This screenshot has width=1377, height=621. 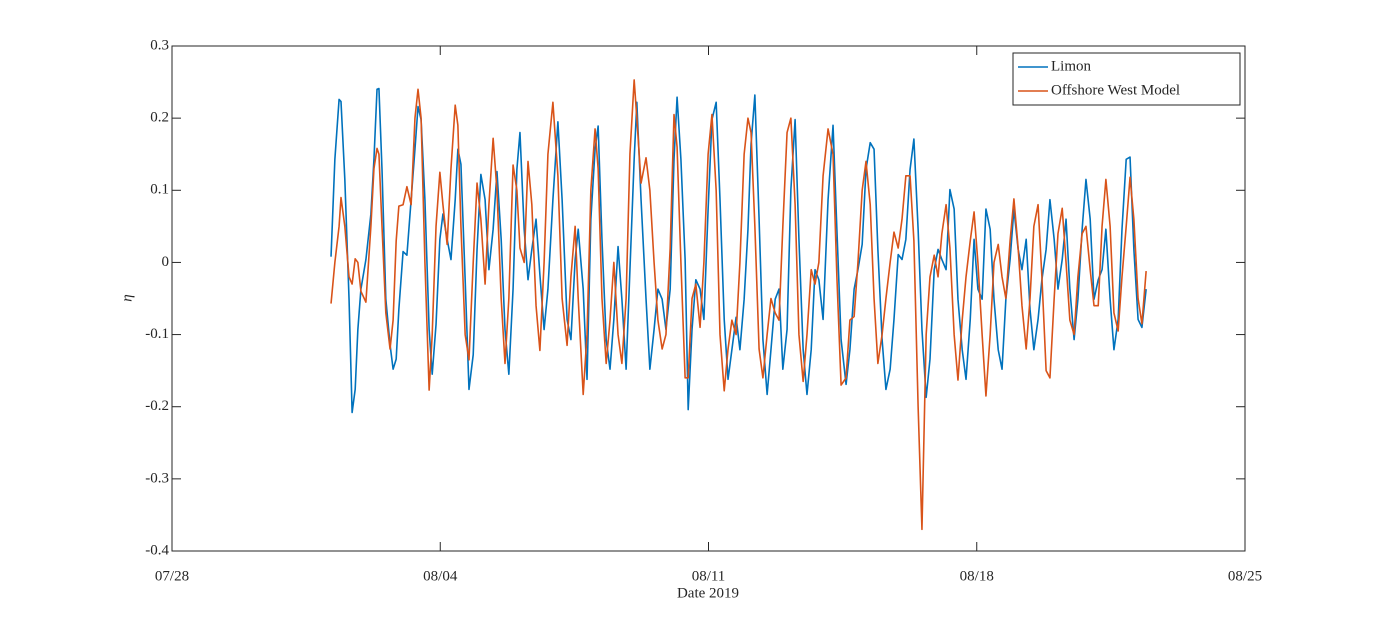 What do you see at coordinates (159, 45) in the screenshot?
I see `y-tick-label: 0.3` at bounding box center [159, 45].